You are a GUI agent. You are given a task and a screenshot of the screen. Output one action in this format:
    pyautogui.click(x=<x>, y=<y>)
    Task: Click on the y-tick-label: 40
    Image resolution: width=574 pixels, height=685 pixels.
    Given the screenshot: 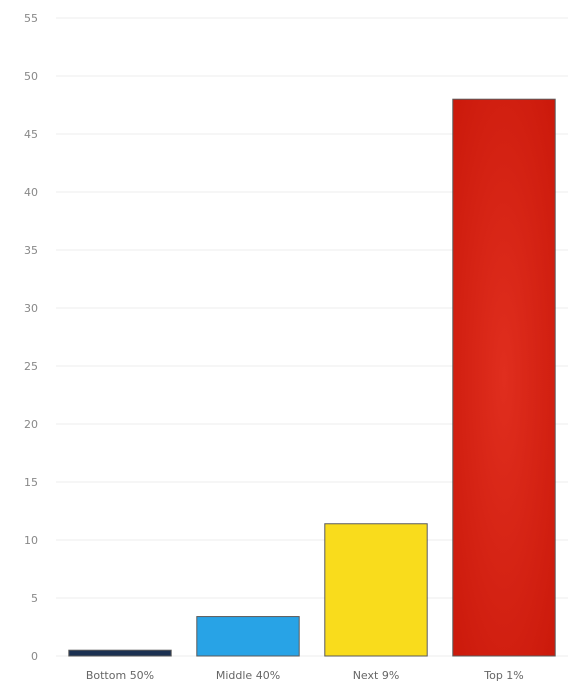 What is the action you would take?
    pyautogui.click(x=31, y=192)
    